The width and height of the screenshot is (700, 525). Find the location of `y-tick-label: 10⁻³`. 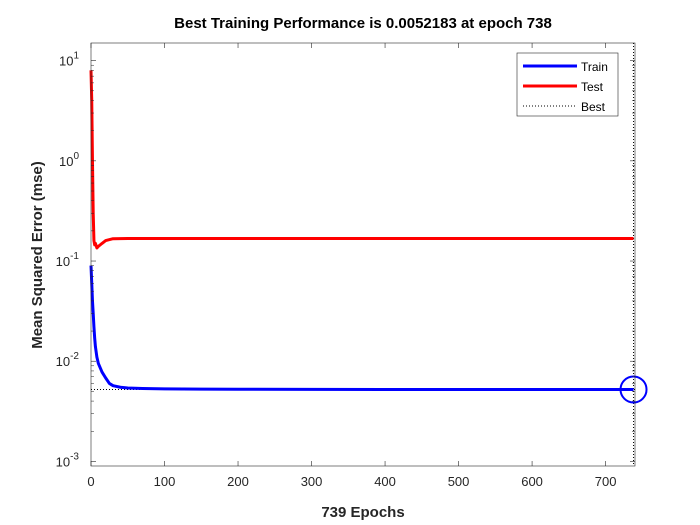

y-tick-label: 10⁻³ is located at coordinates (68, 460).